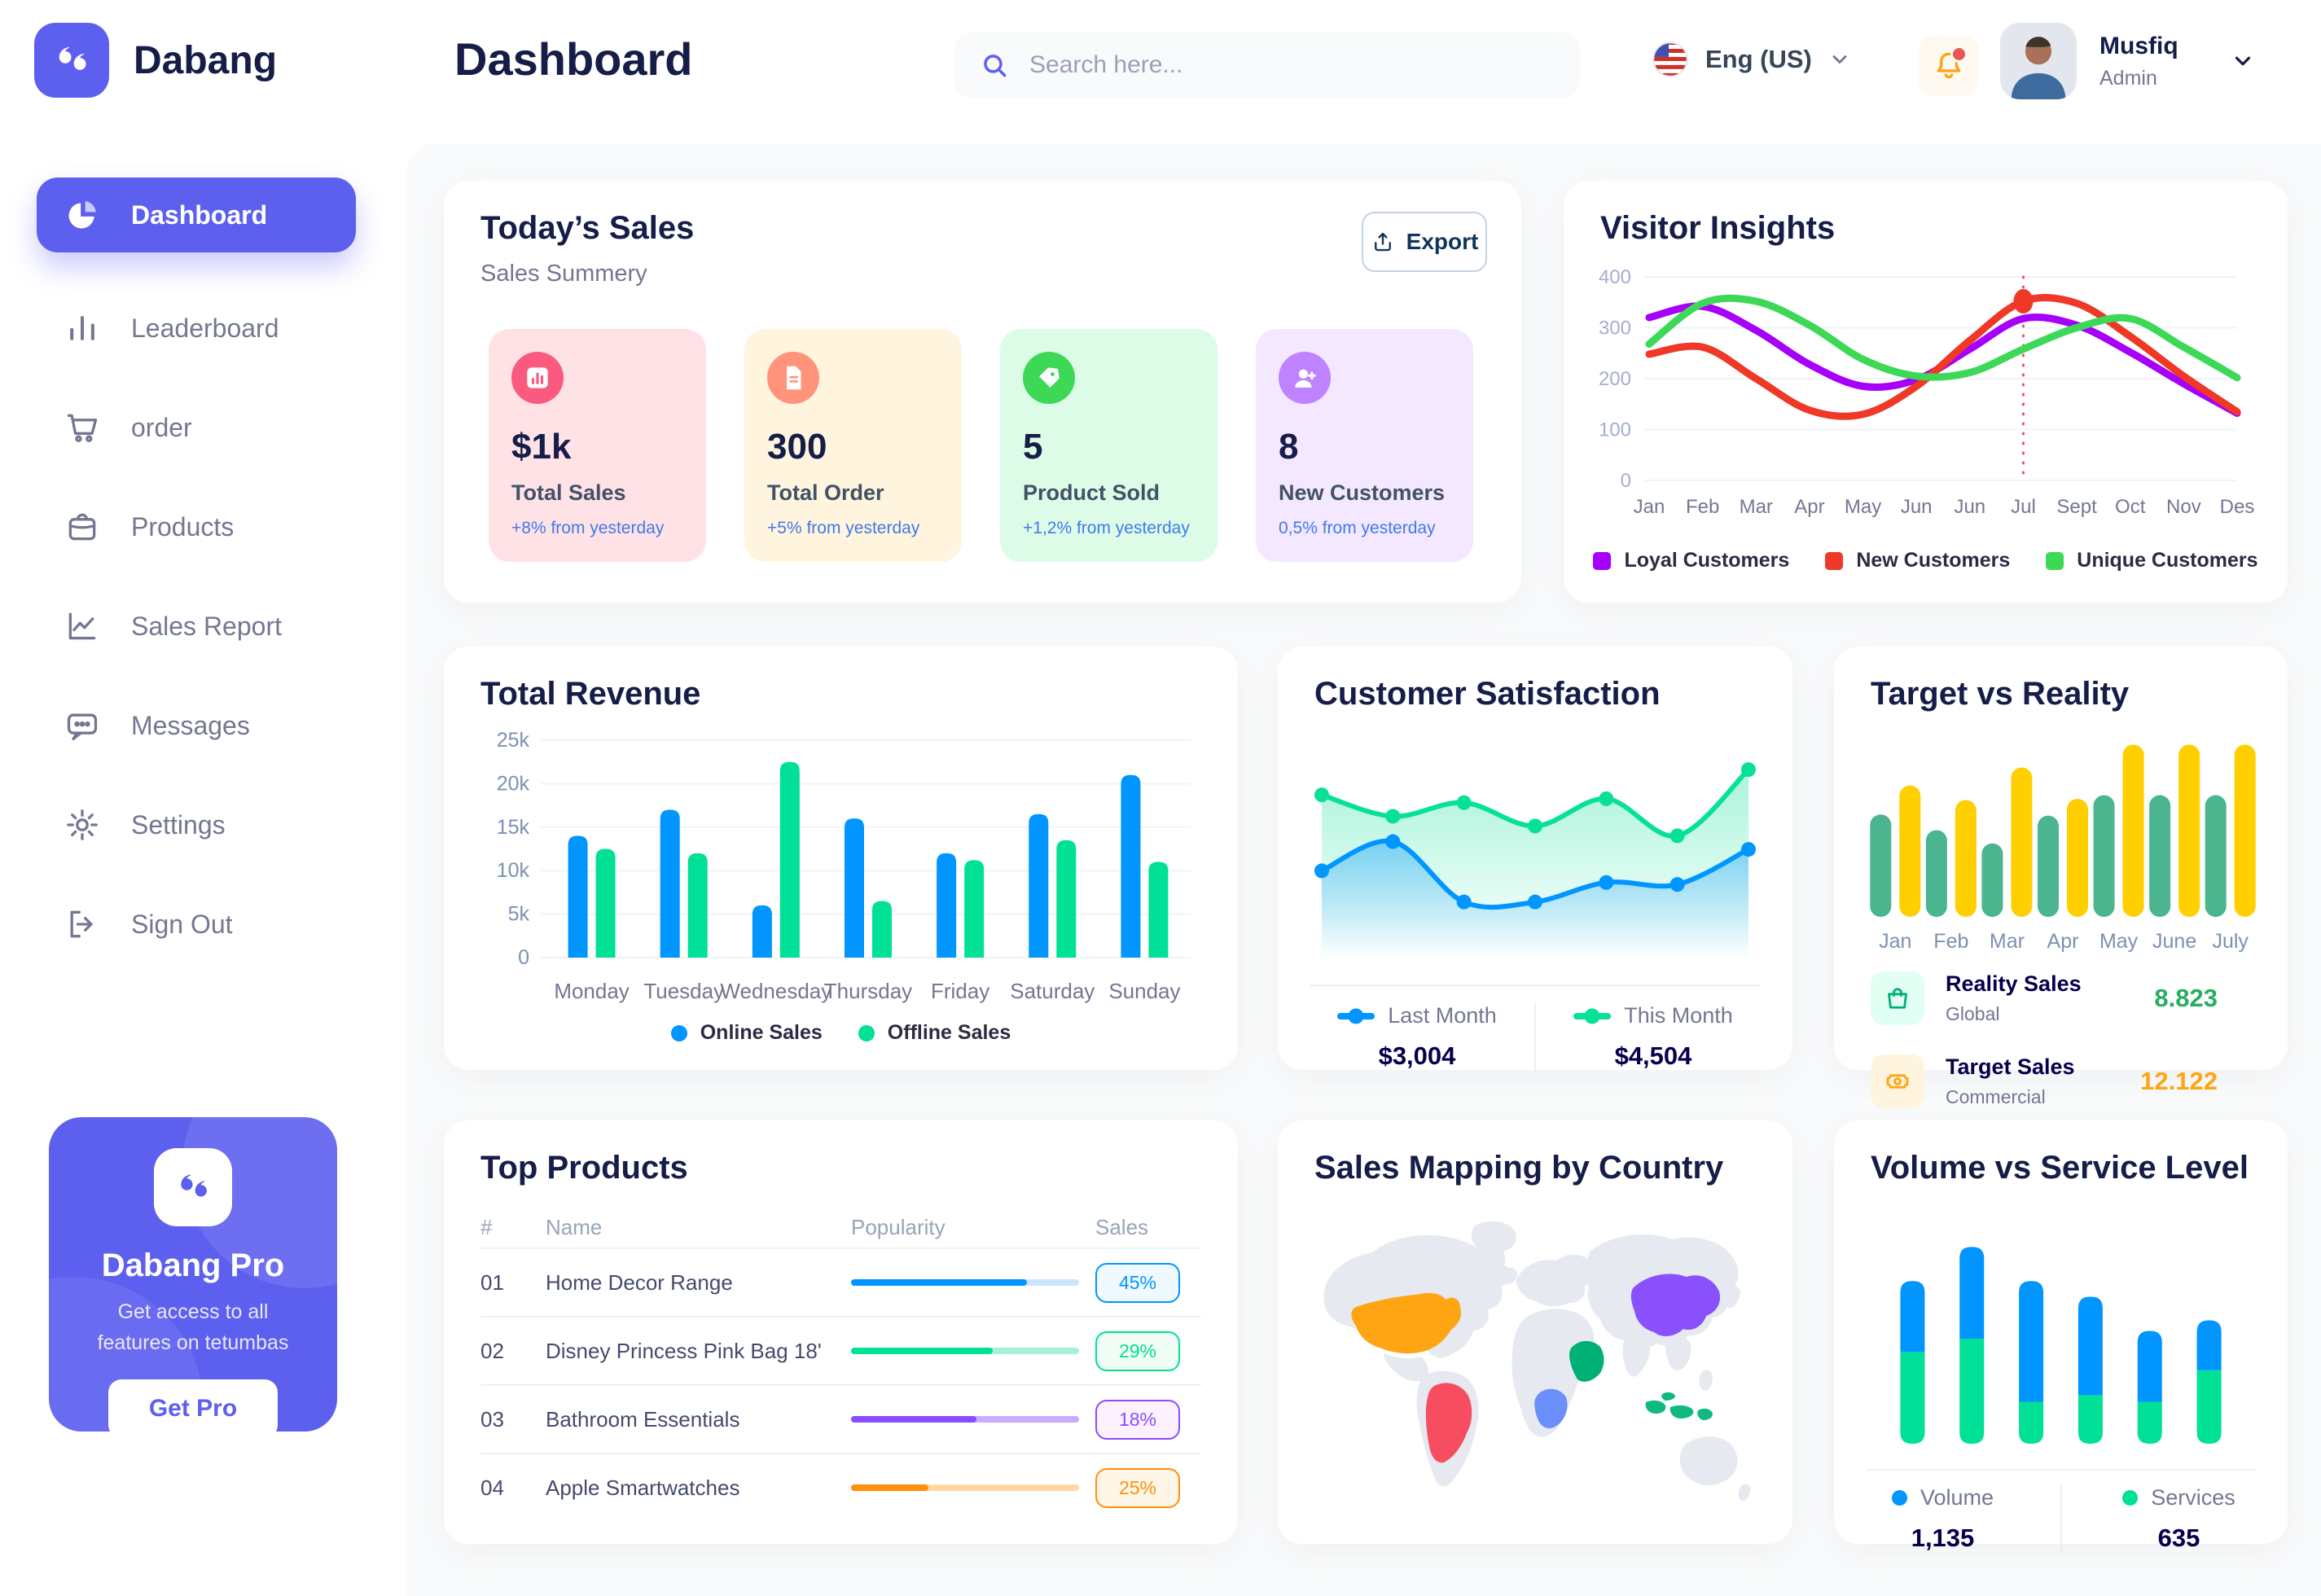 The height and width of the screenshot is (1596, 2321). What do you see at coordinates (196, 328) in the screenshot?
I see `sidebar-item-leaderboard: Leaderboard` at bounding box center [196, 328].